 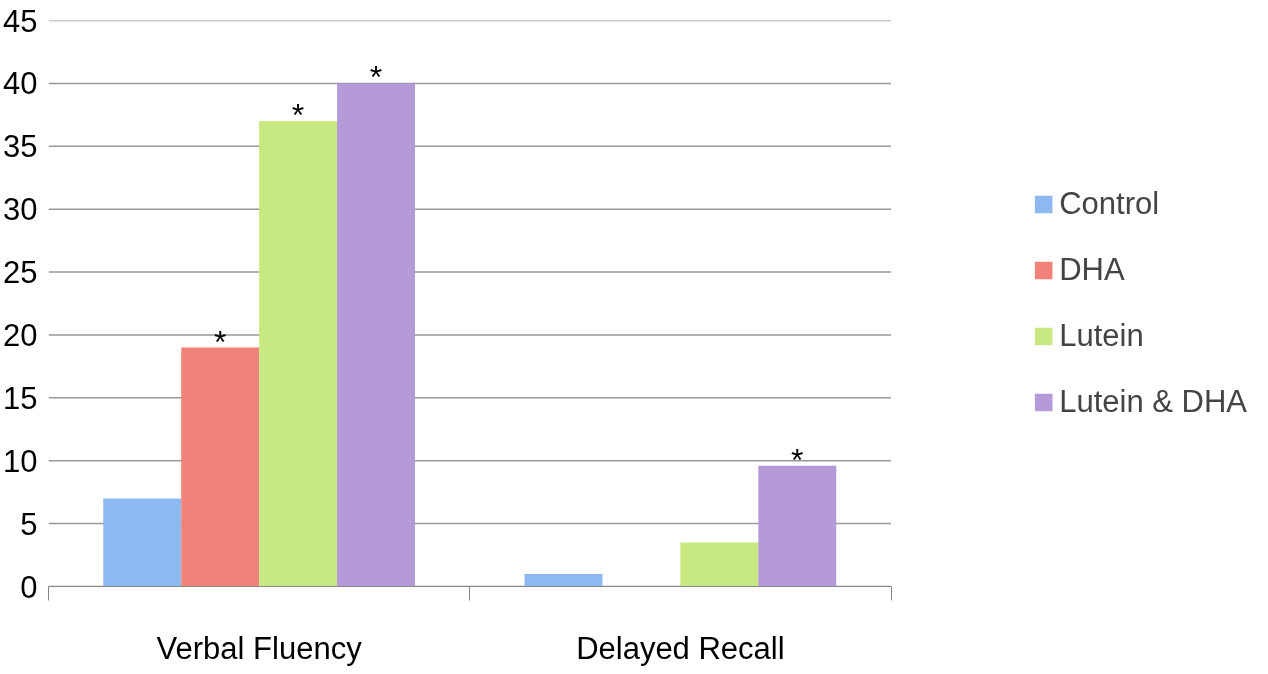 I want to click on y-tick-label: 35, so click(x=20, y=147).